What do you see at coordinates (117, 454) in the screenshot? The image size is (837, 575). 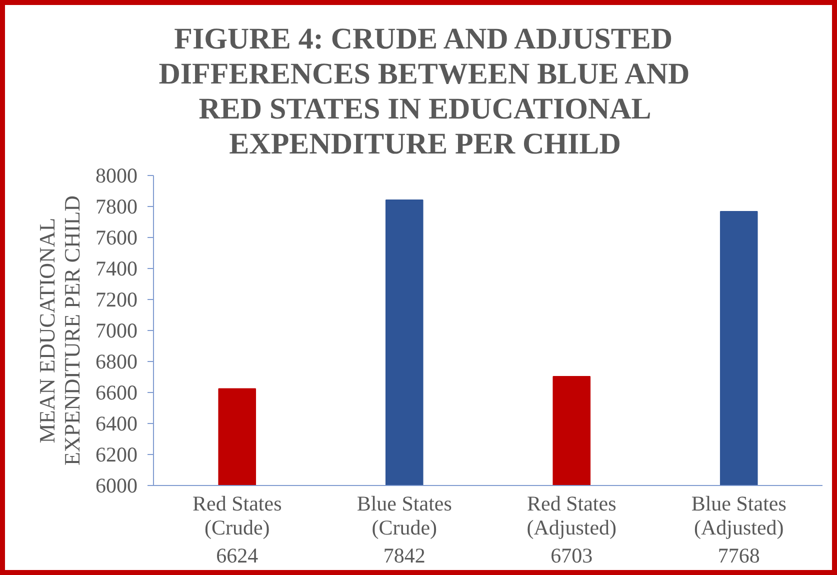 I see `y-tick-label: 6200` at bounding box center [117, 454].